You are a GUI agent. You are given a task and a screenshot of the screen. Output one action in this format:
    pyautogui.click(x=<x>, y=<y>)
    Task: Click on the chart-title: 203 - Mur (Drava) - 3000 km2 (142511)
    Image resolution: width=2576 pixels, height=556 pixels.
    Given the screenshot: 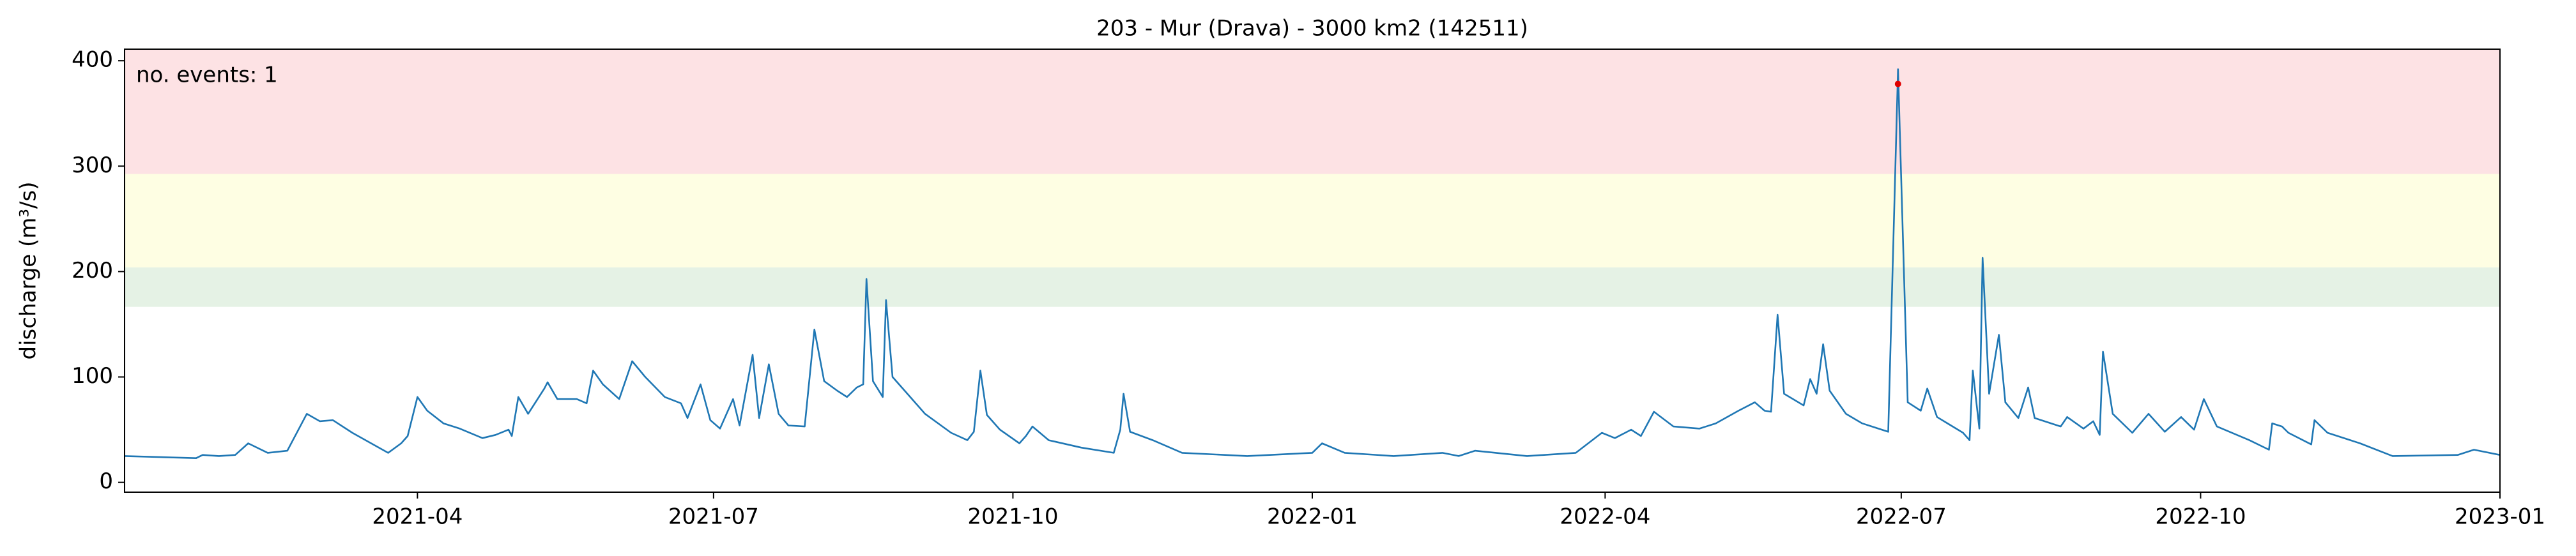 What is the action you would take?
    pyautogui.click(x=1312, y=28)
    